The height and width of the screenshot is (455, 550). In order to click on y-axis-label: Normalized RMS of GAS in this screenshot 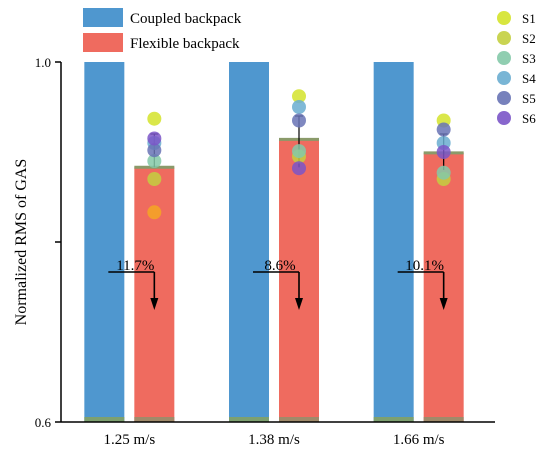, I will do `click(21, 242)`.